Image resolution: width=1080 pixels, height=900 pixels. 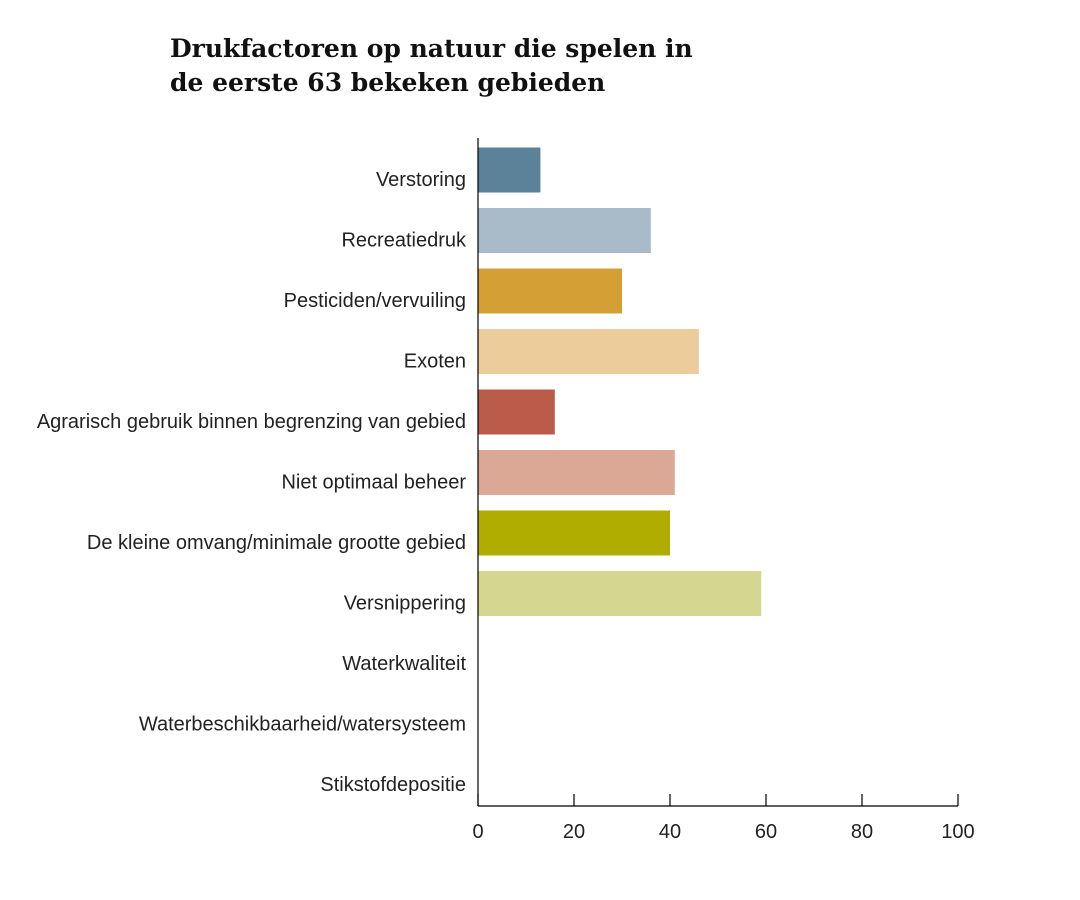 What do you see at coordinates (670, 832) in the screenshot?
I see `x-tick-label-40: 40` at bounding box center [670, 832].